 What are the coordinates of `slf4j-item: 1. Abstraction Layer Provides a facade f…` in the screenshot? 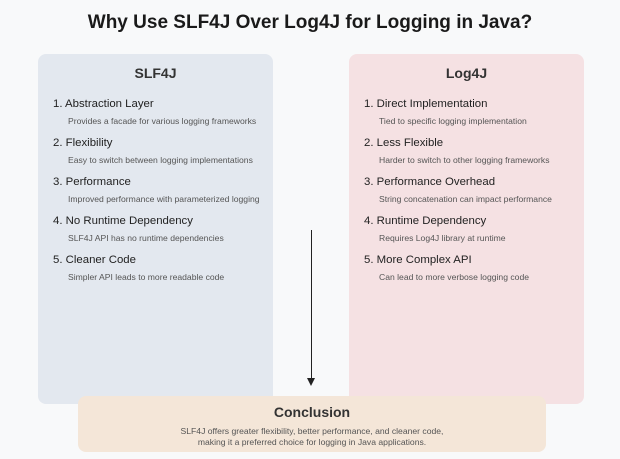 It's located at (161, 117).